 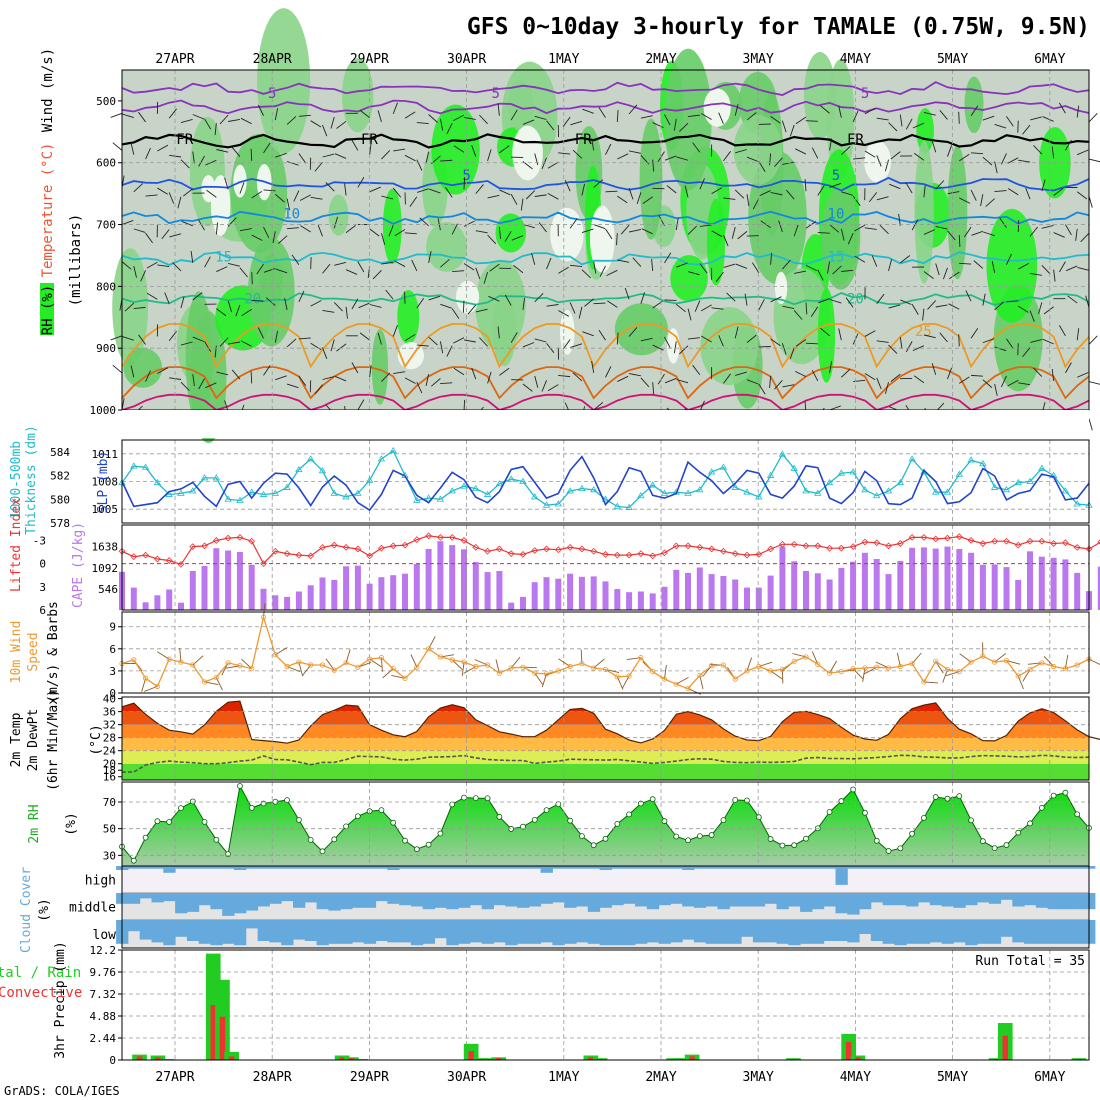 I want to click on temp-tick-label: 20, so click(x=109, y=764).